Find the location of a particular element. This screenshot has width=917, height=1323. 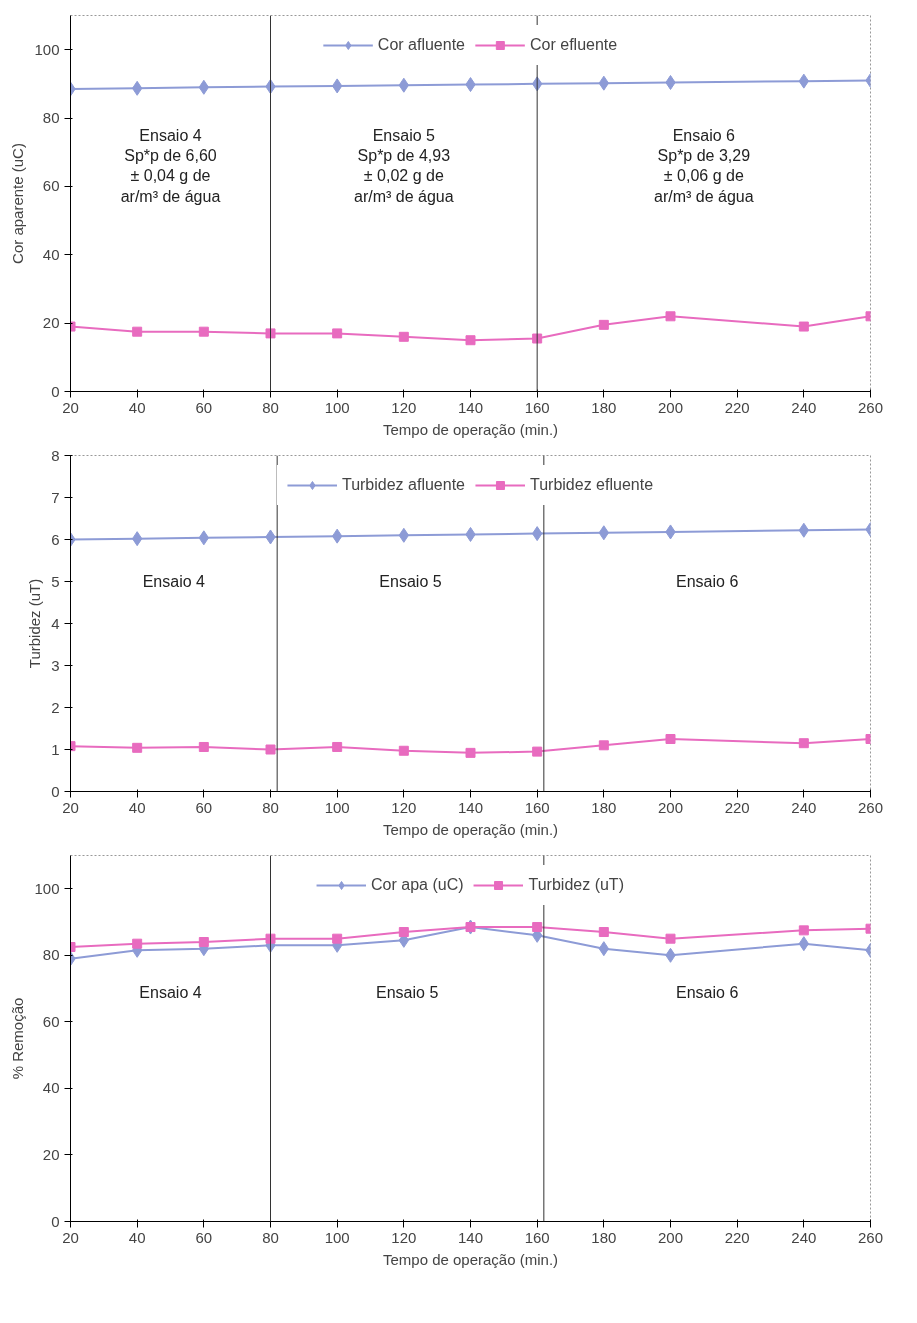

y-axis-title: % Remoção is located at coordinates (18, 1038).